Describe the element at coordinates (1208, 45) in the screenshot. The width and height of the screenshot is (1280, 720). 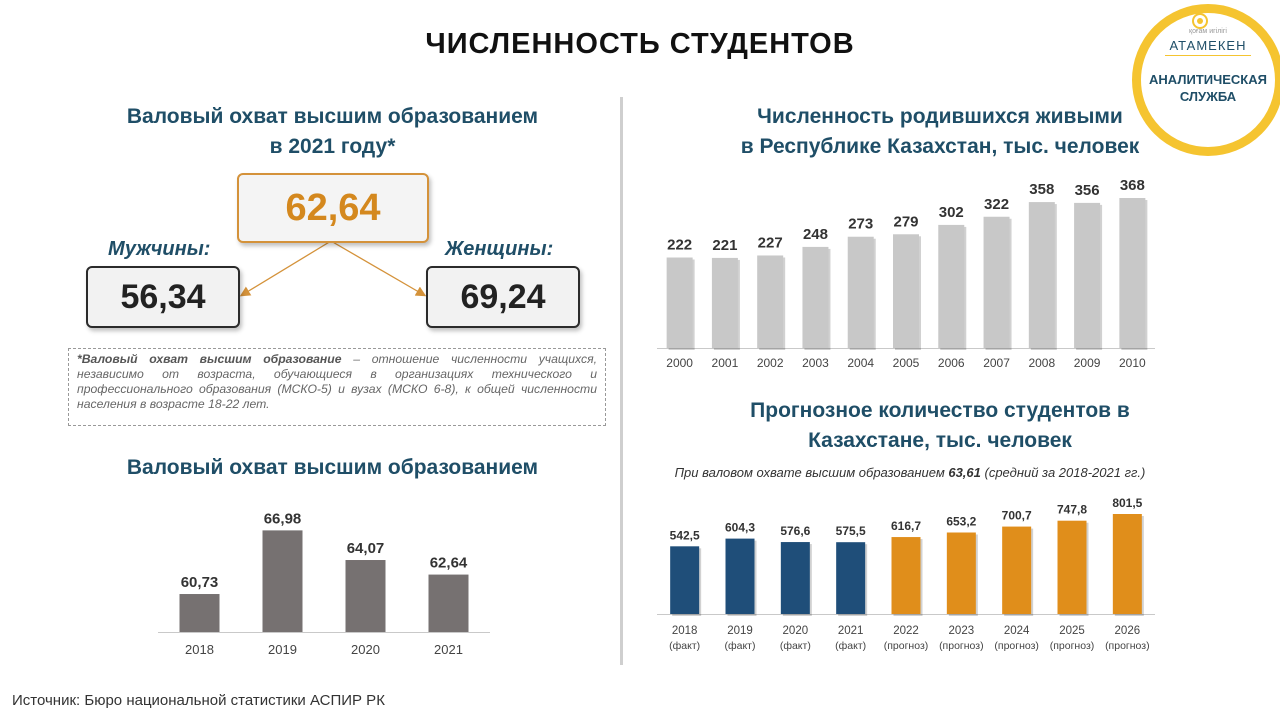
I see `logo-name: АТАМЕКЕН` at that location.